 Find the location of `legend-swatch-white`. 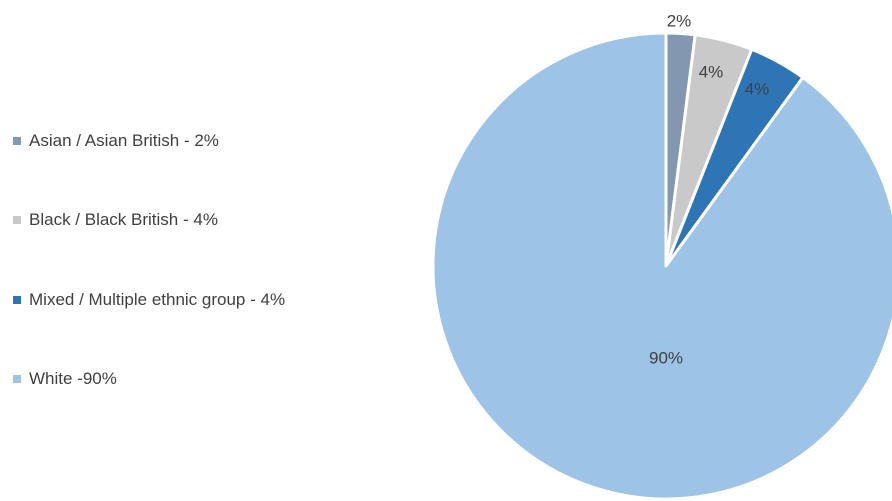

legend-swatch-white is located at coordinates (17, 379).